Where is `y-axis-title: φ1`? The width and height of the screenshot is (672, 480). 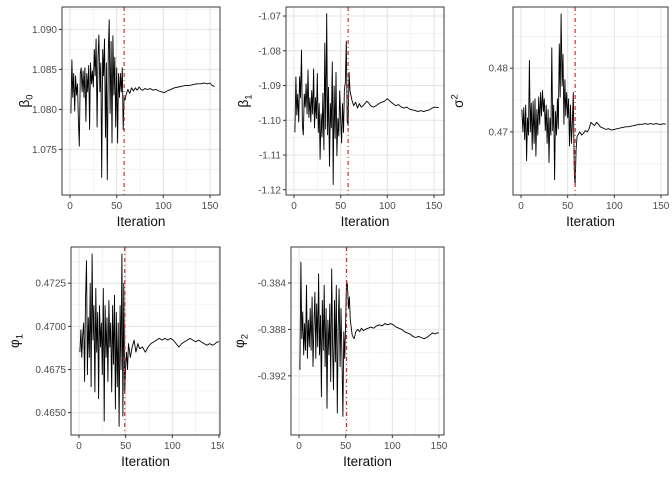 y-axis-title: φ1 is located at coordinates (16, 341).